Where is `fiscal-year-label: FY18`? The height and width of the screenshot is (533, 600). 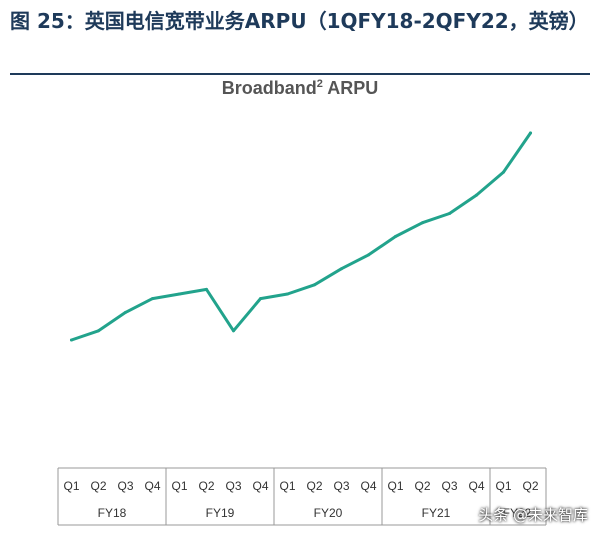 fiscal-year-label: FY18 is located at coordinates (112, 513).